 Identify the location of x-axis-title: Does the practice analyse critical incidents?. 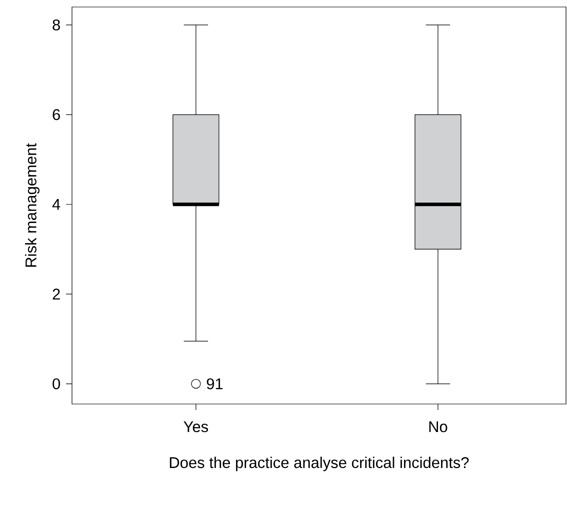
(319, 464).